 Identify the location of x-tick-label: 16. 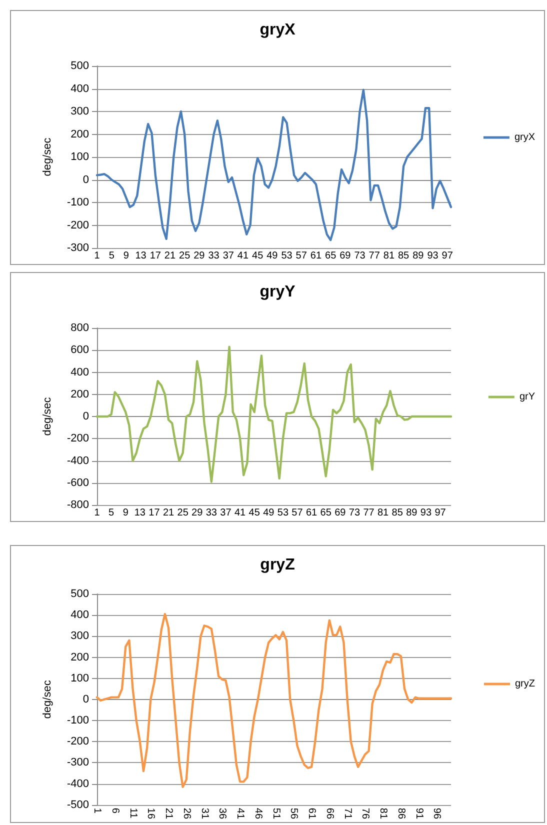
(150, 814).